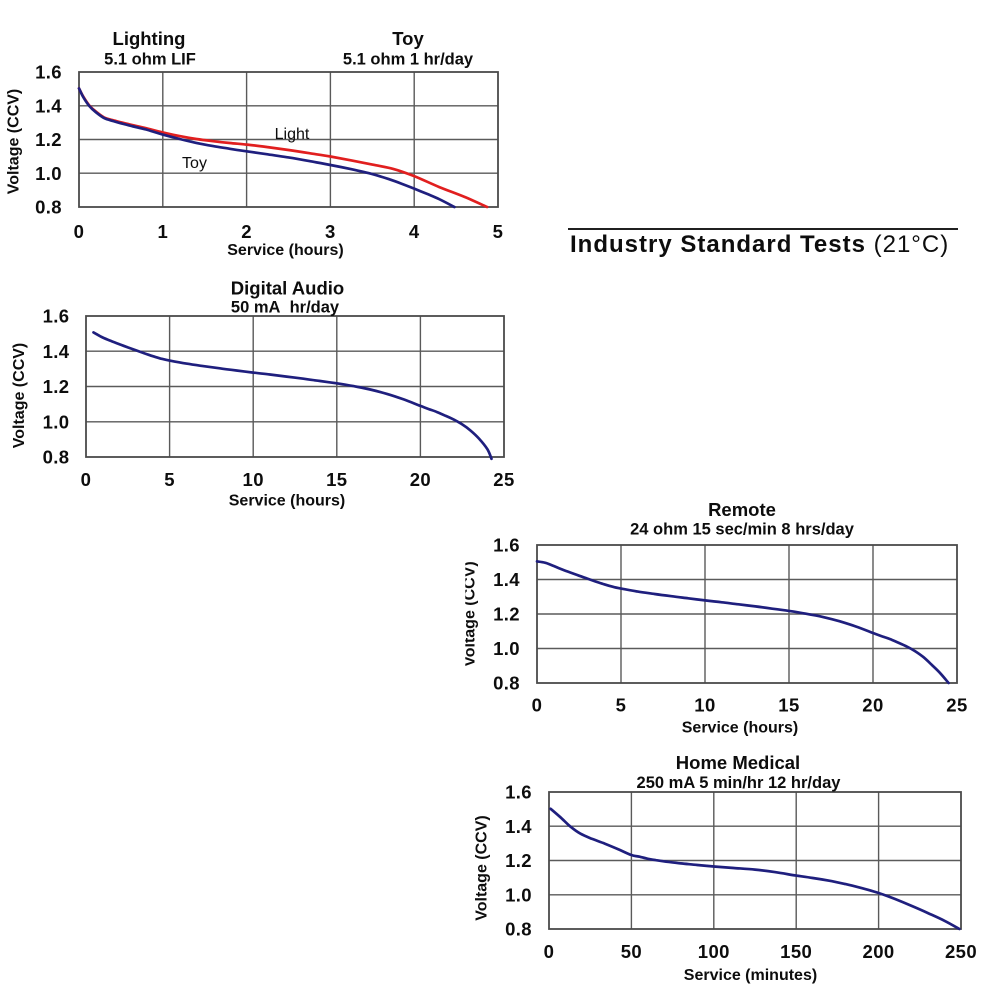  Describe the element at coordinates (738, 762) in the screenshot. I see `svg-text: Home Medical` at that location.